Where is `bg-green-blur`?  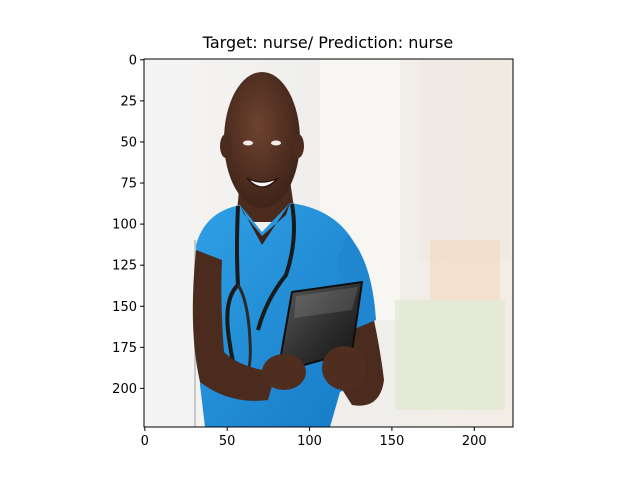 bg-green-blur is located at coordinates (450, 355).